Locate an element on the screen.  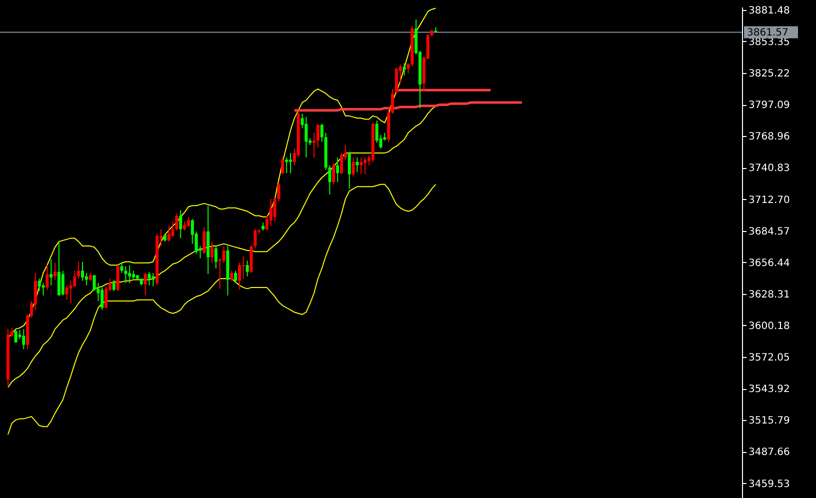
y-tick-label: 3572.05 is located at coordinates (769, 358).